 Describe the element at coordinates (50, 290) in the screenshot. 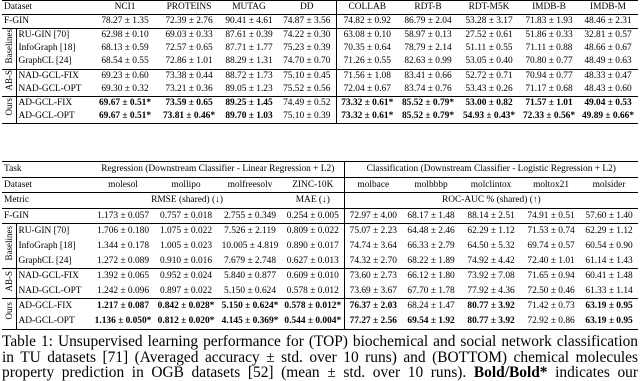

I see `method-name: NAD-GCL-OPT` at that location.